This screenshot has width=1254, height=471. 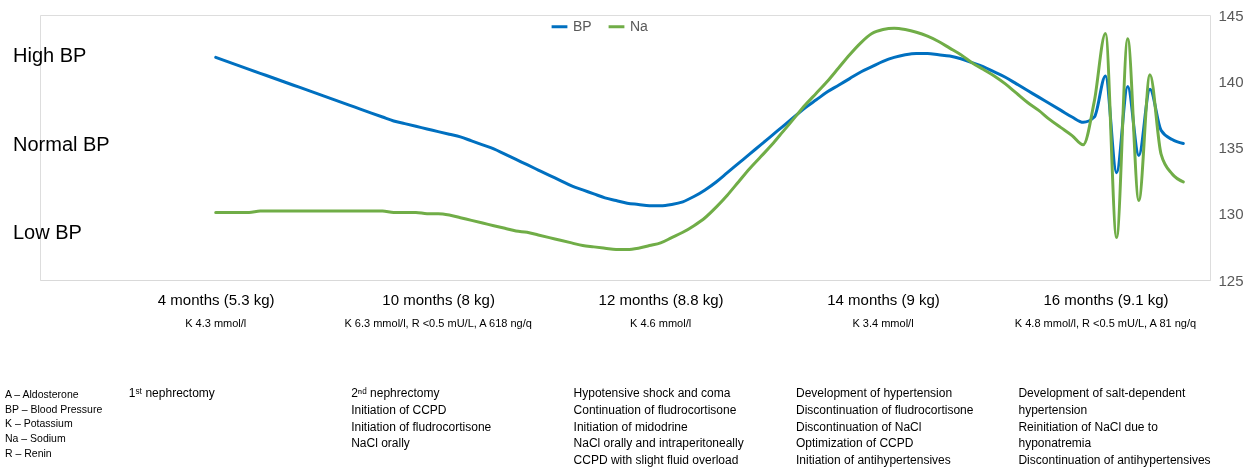 I want to click on text: Development of salt-dependent hypertension Reinitiation of NaCl due to hyponatremia Discontinuation of antihypertensives, so click(x=1114, y=427).